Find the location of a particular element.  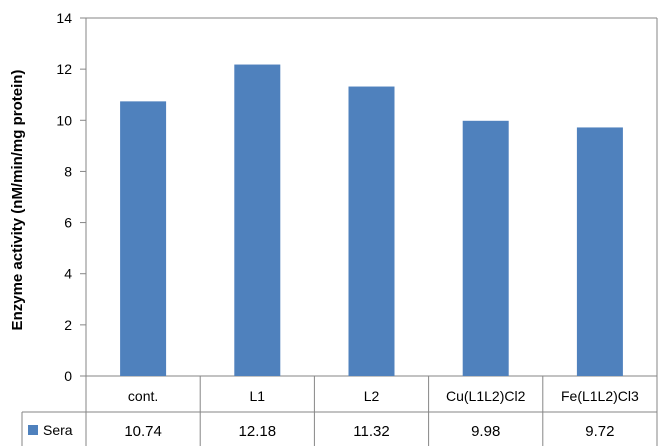

category-label: cont. is located at coordinates (143, 396).